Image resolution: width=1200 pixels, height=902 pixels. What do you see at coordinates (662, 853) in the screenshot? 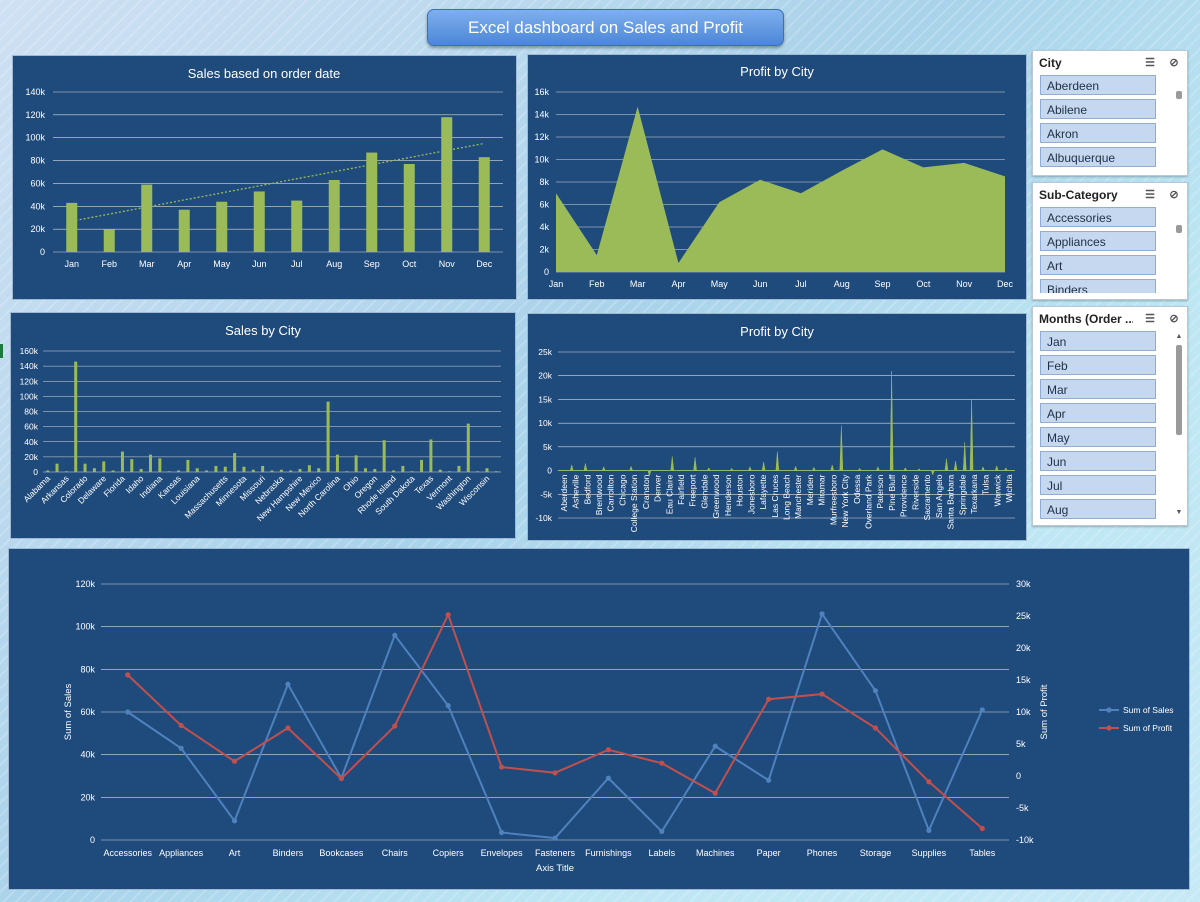
I see `x-tick-label: Labels` at bounding box center [662, 853].